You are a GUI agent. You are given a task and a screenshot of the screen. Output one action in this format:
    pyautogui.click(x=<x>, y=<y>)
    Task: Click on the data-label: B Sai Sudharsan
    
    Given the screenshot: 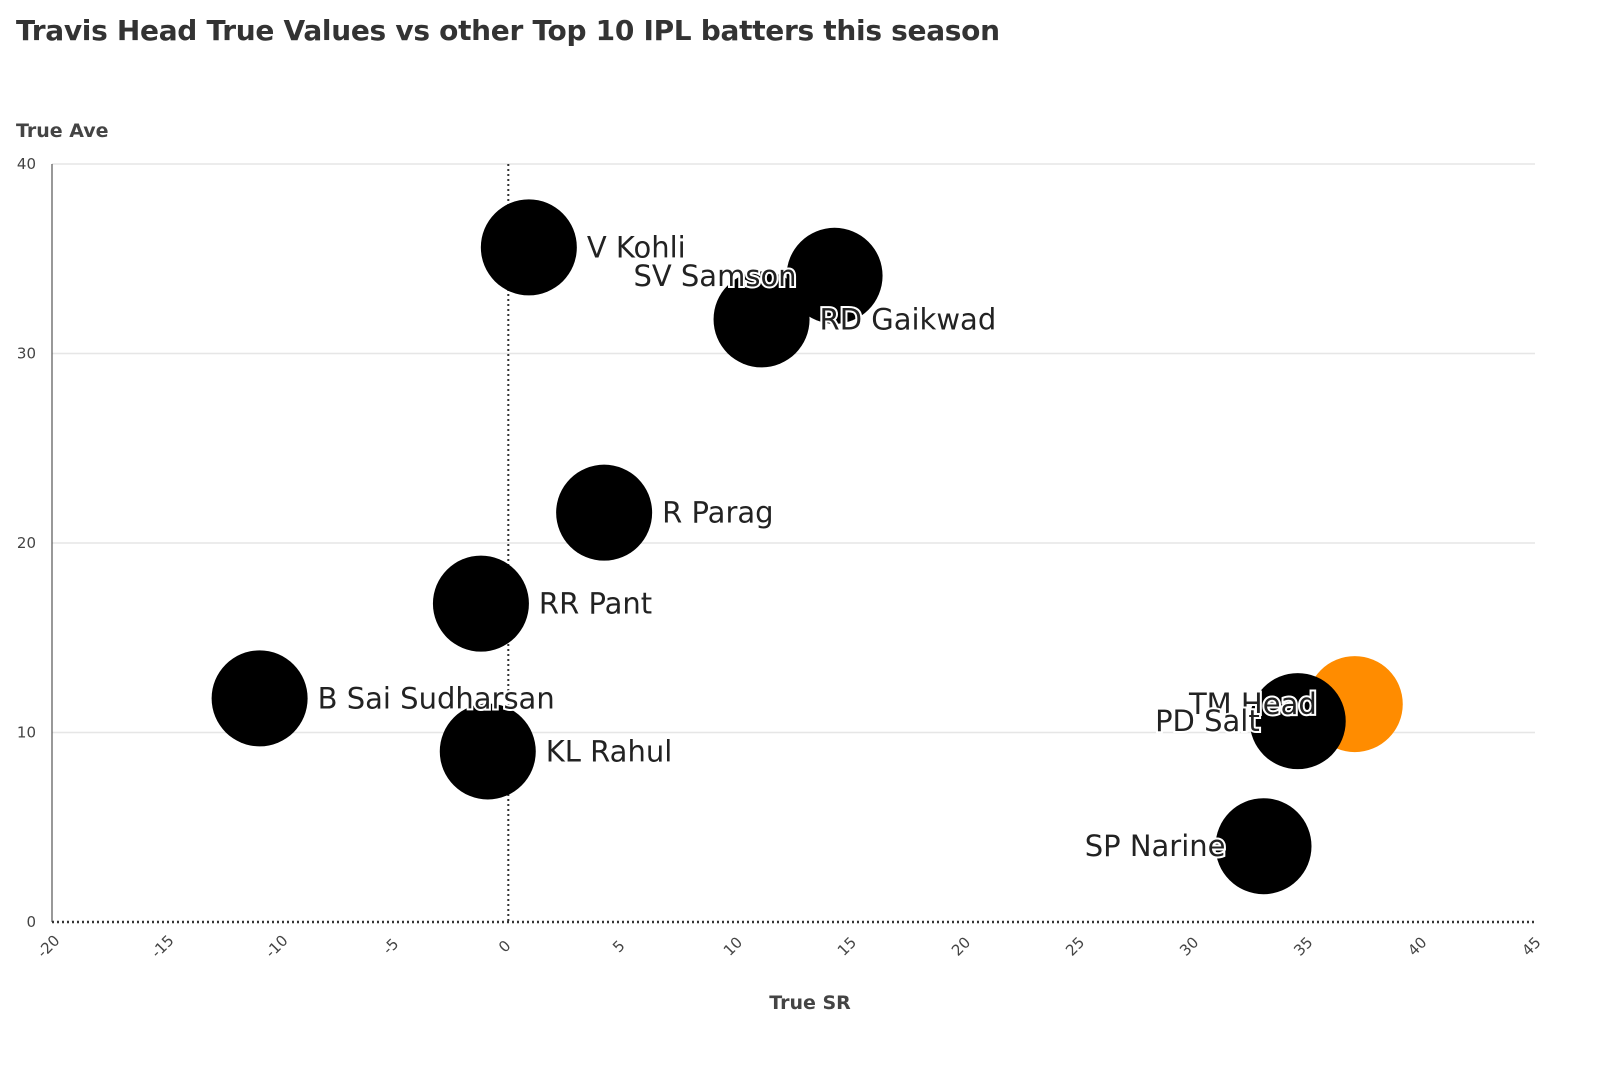 What is the action you would take?
    pyautogui.click(x=436, y=698)
    